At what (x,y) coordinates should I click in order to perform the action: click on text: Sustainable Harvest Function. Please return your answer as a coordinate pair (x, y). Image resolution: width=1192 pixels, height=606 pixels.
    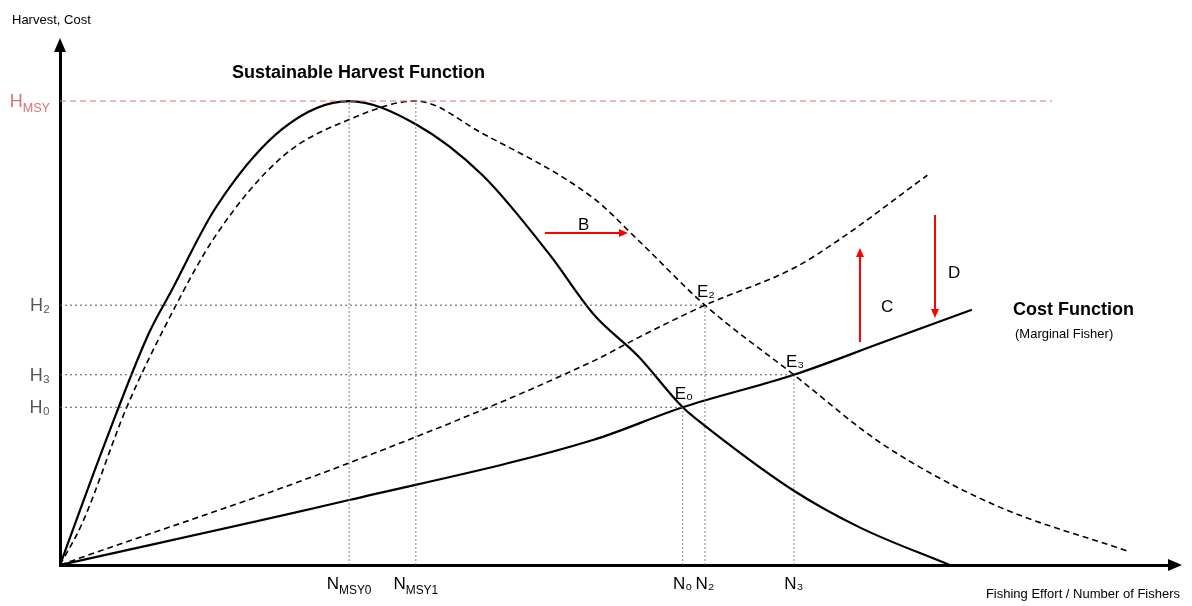
    Looking at the image, I should click on (359, 72).